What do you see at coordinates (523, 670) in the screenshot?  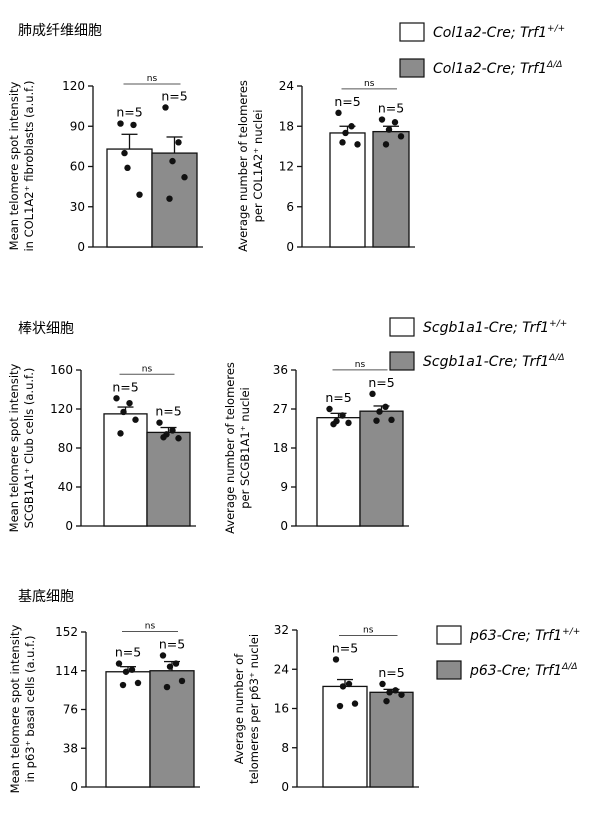 I see `legend-label: p63-Cre; Trf1Δ/Δ` at bounding box center [523, 670].